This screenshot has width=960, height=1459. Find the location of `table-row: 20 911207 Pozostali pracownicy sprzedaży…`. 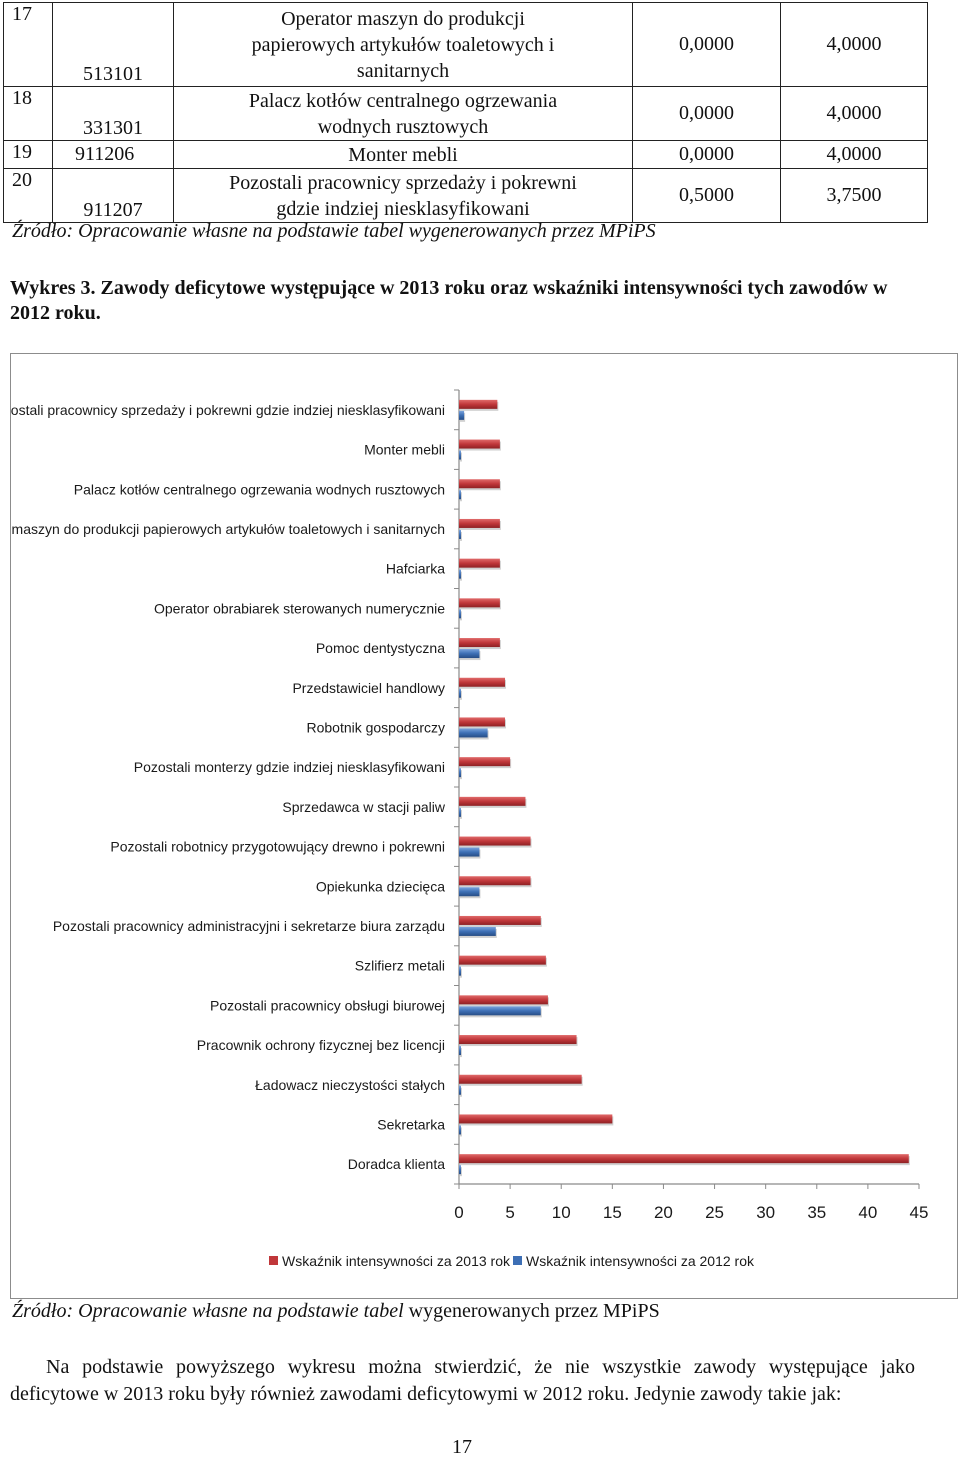

table-row: 20 911207 Pozostali pracownicy sprzedaży… is located at coordinates (465, 195).